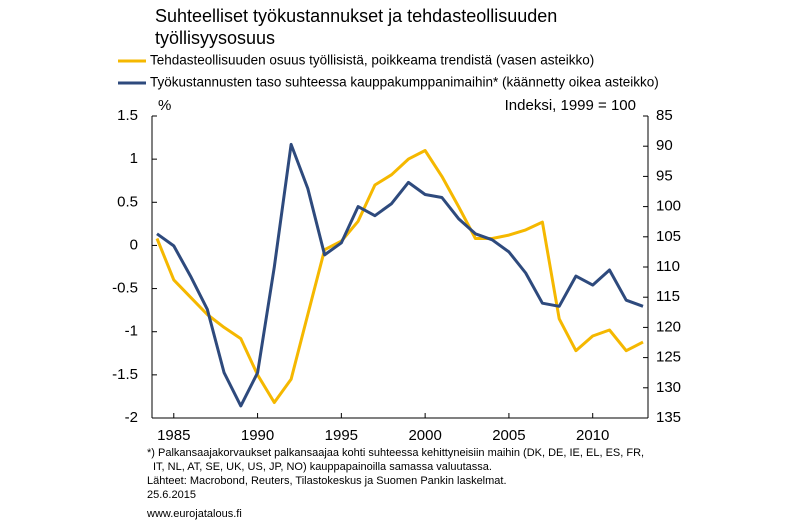 Image resolution: width=800 pixels, height=522 pixels. I want to click on y-tick-label: -2, so click(131, 417).